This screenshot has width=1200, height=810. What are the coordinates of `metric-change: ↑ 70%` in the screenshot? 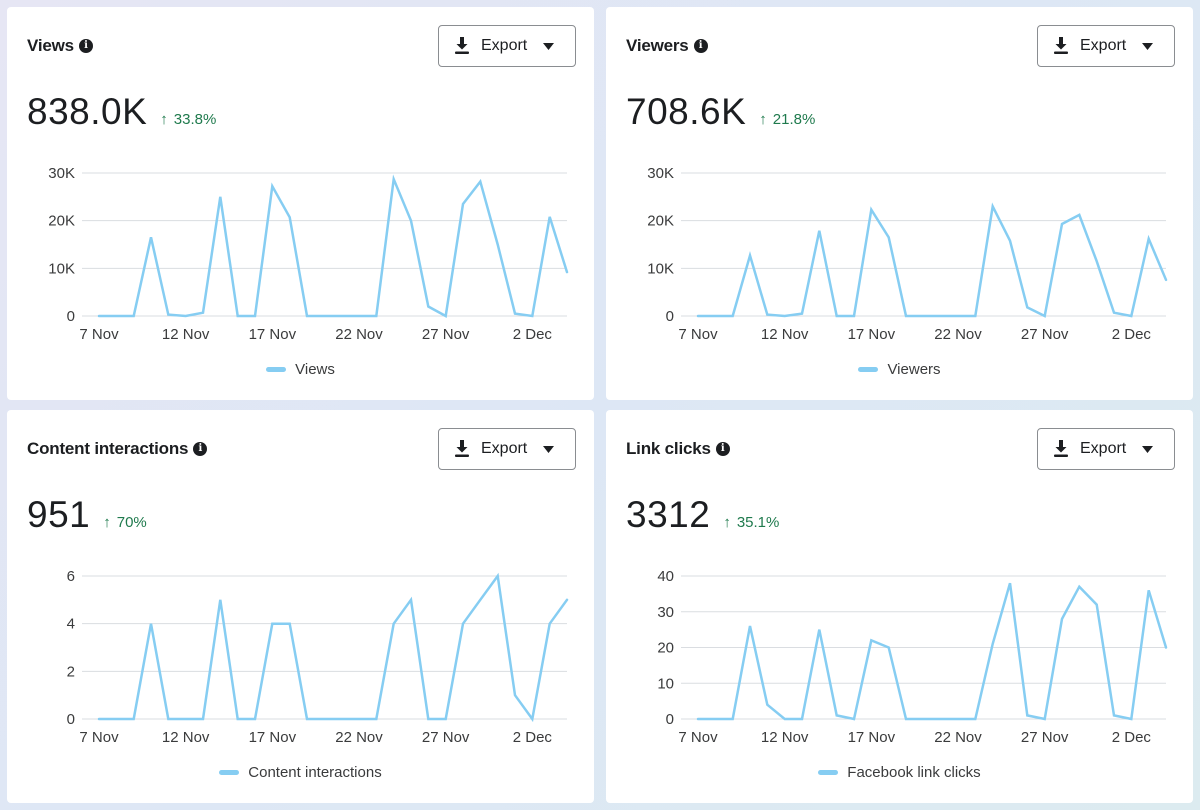 It's located at (125, 522).